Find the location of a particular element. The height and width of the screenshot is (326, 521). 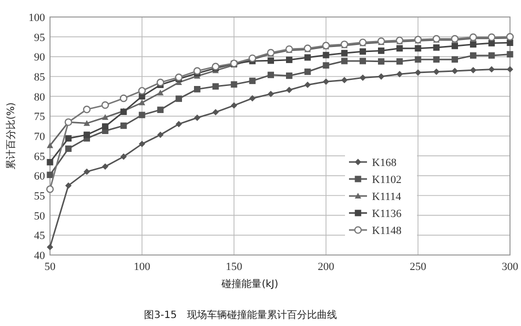

y-tick-label: 45 is located at coordinates (40, 236).